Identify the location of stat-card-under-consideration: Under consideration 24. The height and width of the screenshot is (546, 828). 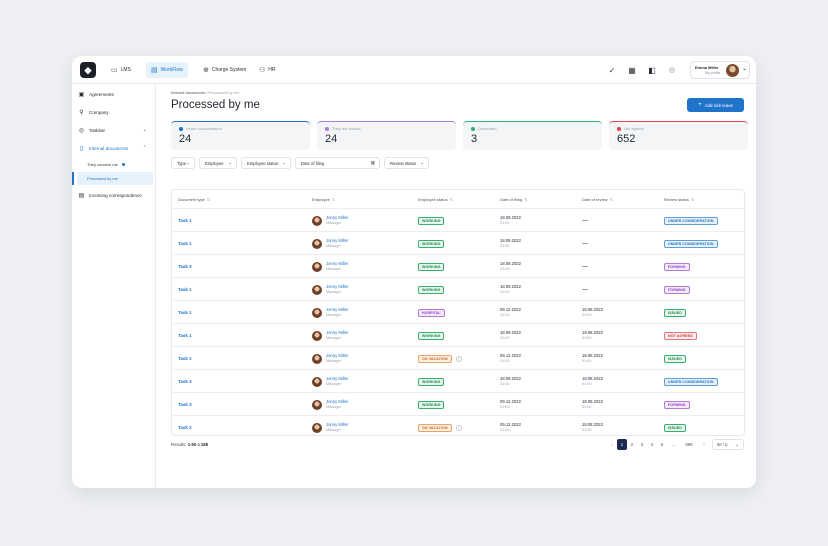
(240, 135).